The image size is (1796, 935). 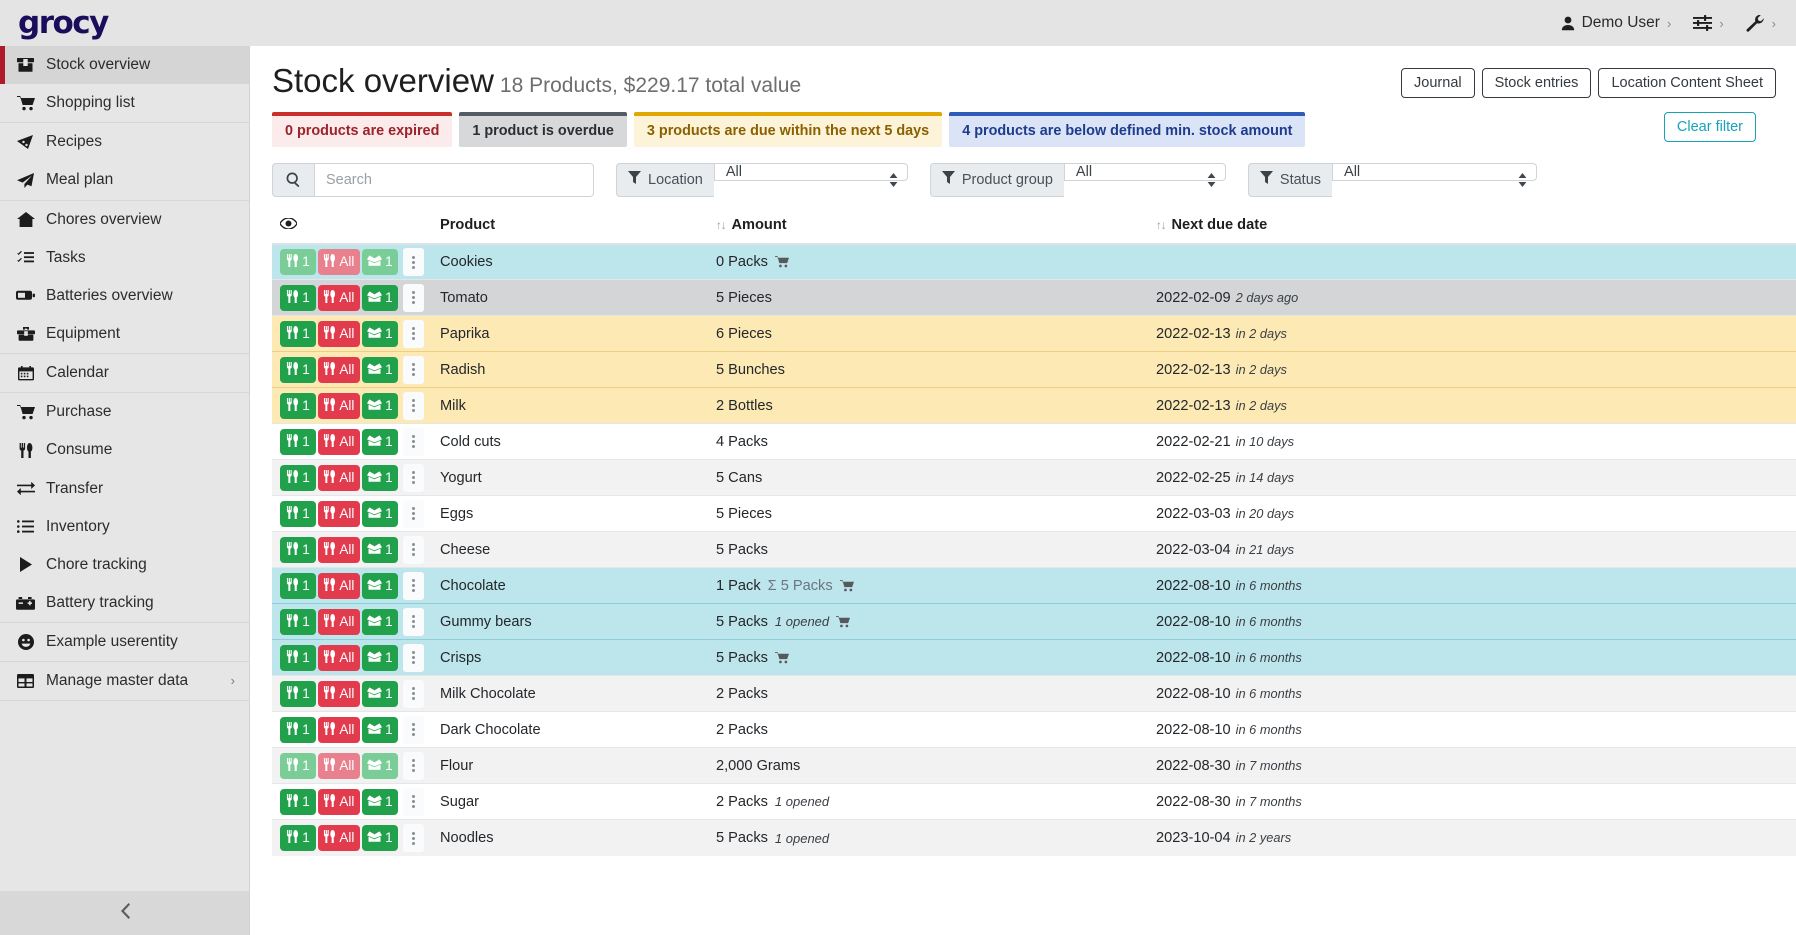 I want to click on clear-filter-button: Clear filter, so click(x=1709, y=126).